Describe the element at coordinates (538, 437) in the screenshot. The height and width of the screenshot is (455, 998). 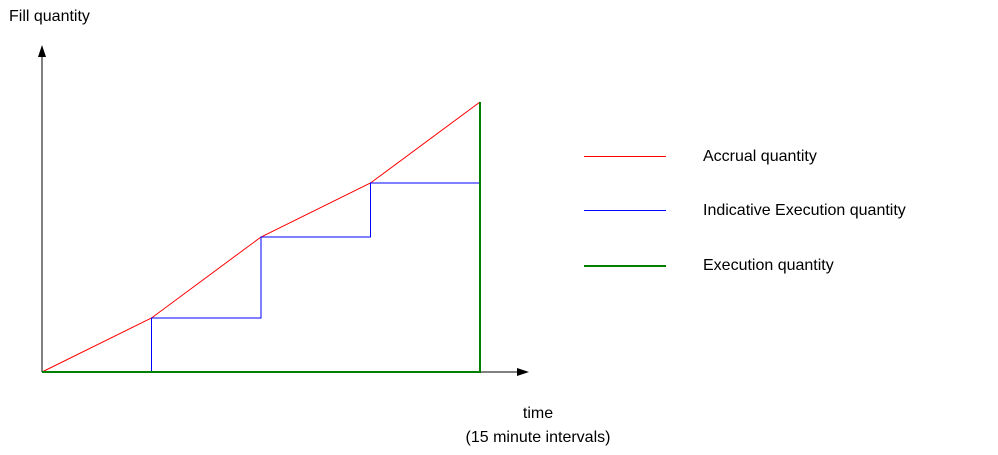
I see `x-axis-note: (15 minute intervals)` at that location.